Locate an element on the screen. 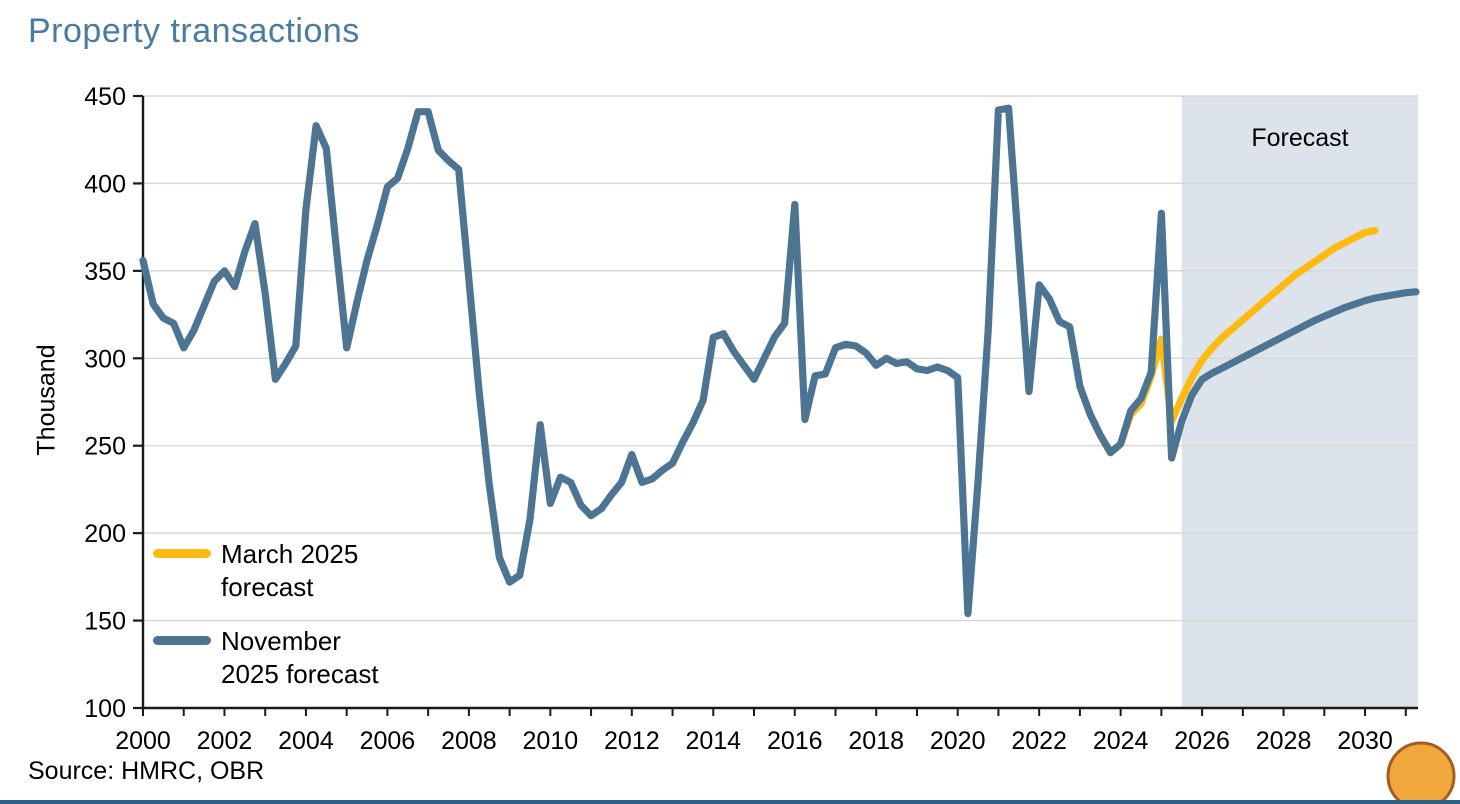  x-tick-label: 2030 is located at coordinates (1365, 741).